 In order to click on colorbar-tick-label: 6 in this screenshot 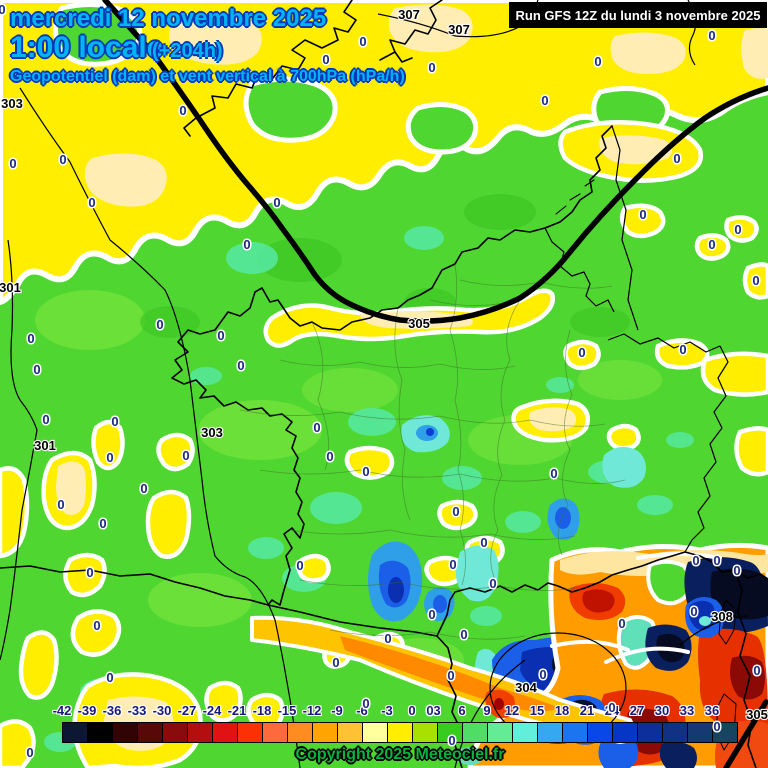, I will do `click(462, 710)`.